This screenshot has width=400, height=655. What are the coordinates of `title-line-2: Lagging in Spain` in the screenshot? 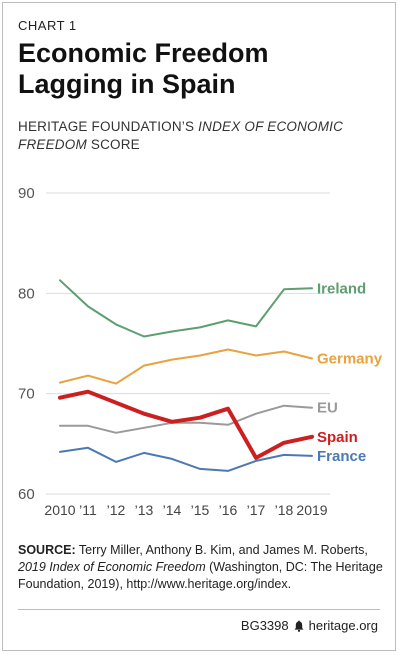 It's located at (127, 84).